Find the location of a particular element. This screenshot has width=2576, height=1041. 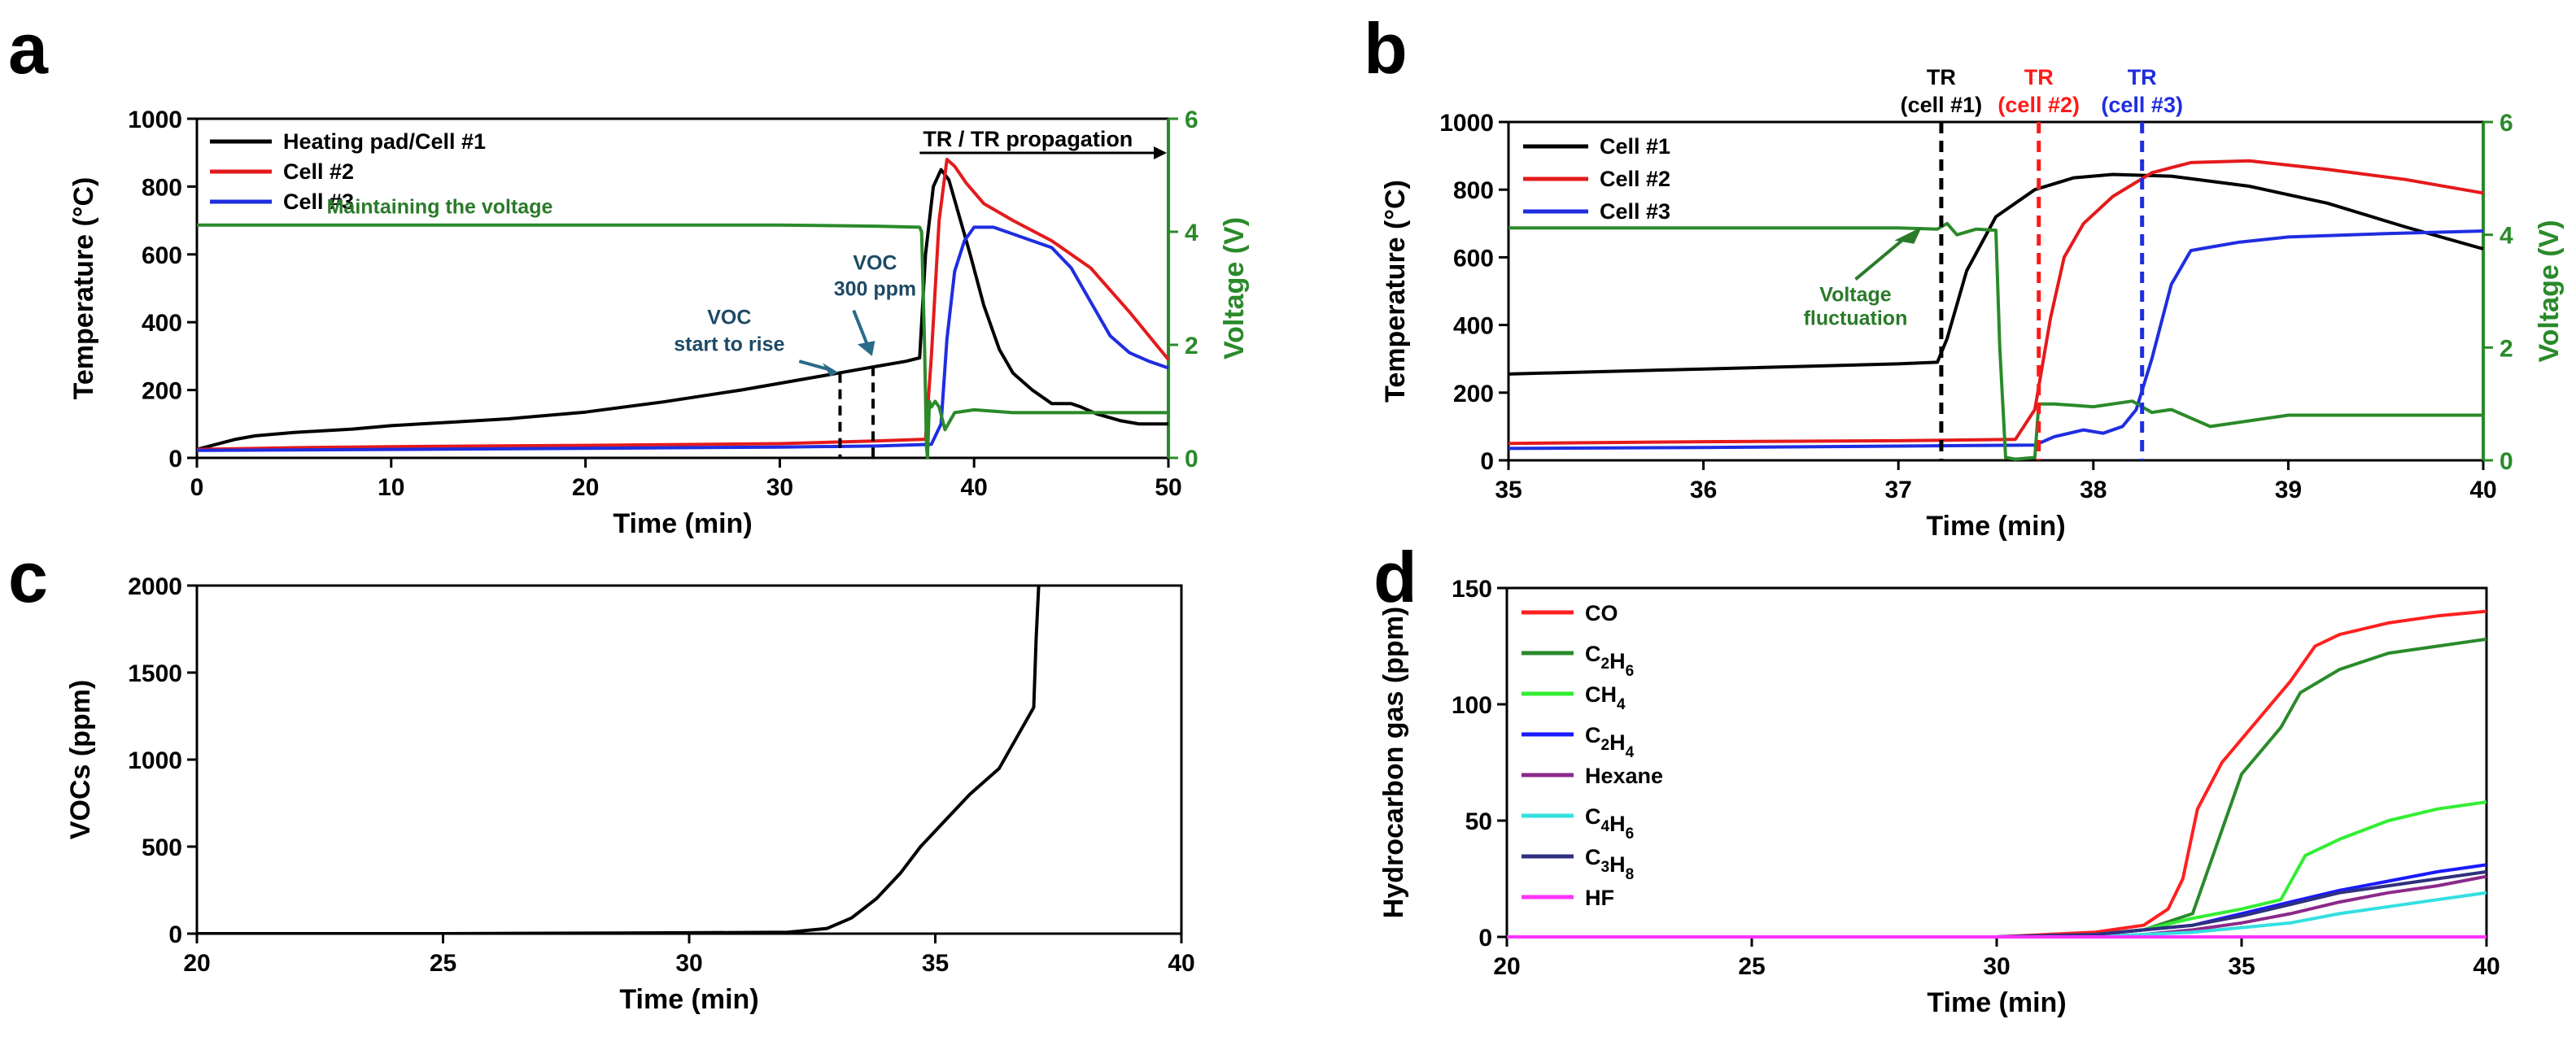

tr-label-cell1-sub: (cell #1) is located at coordinates (1942, 105).